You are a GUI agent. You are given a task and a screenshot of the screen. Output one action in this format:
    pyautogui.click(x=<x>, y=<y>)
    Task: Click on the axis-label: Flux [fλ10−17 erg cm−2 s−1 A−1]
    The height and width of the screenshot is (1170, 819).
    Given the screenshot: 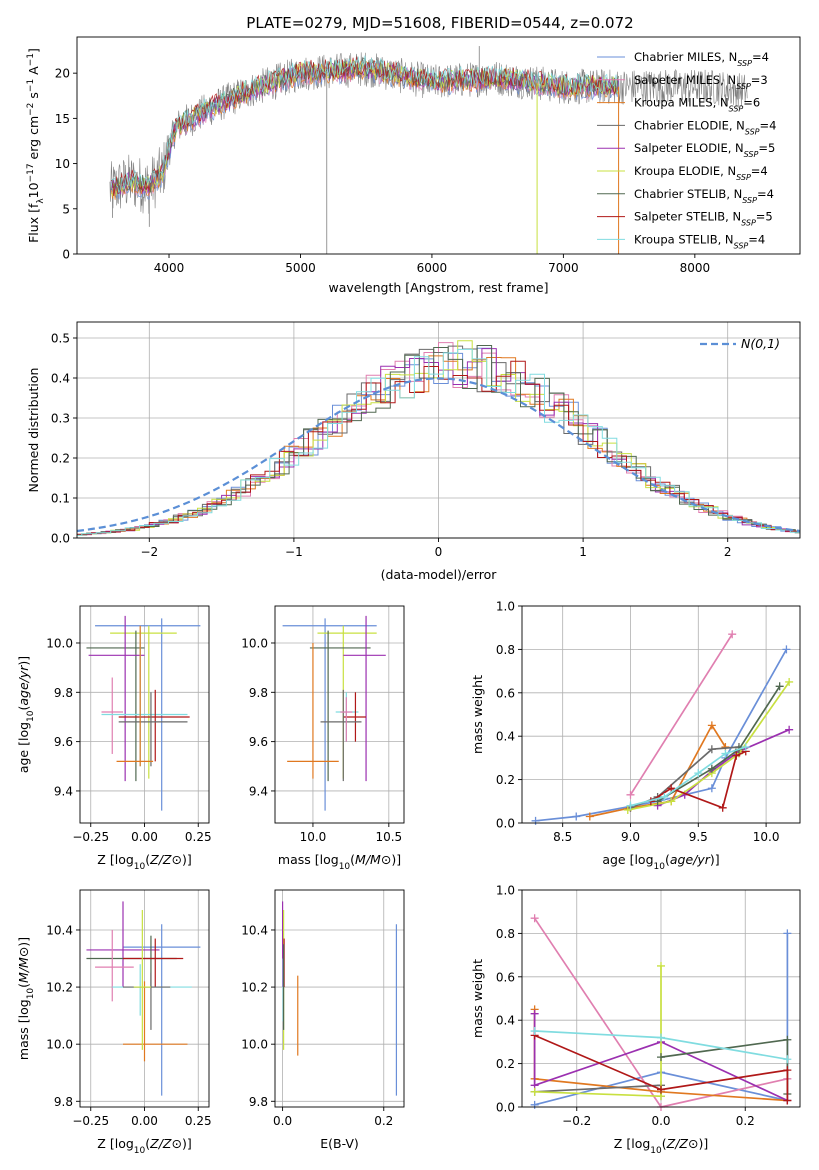 What is the action you would take?
    pyautogui.click(x=36, y=145)
    